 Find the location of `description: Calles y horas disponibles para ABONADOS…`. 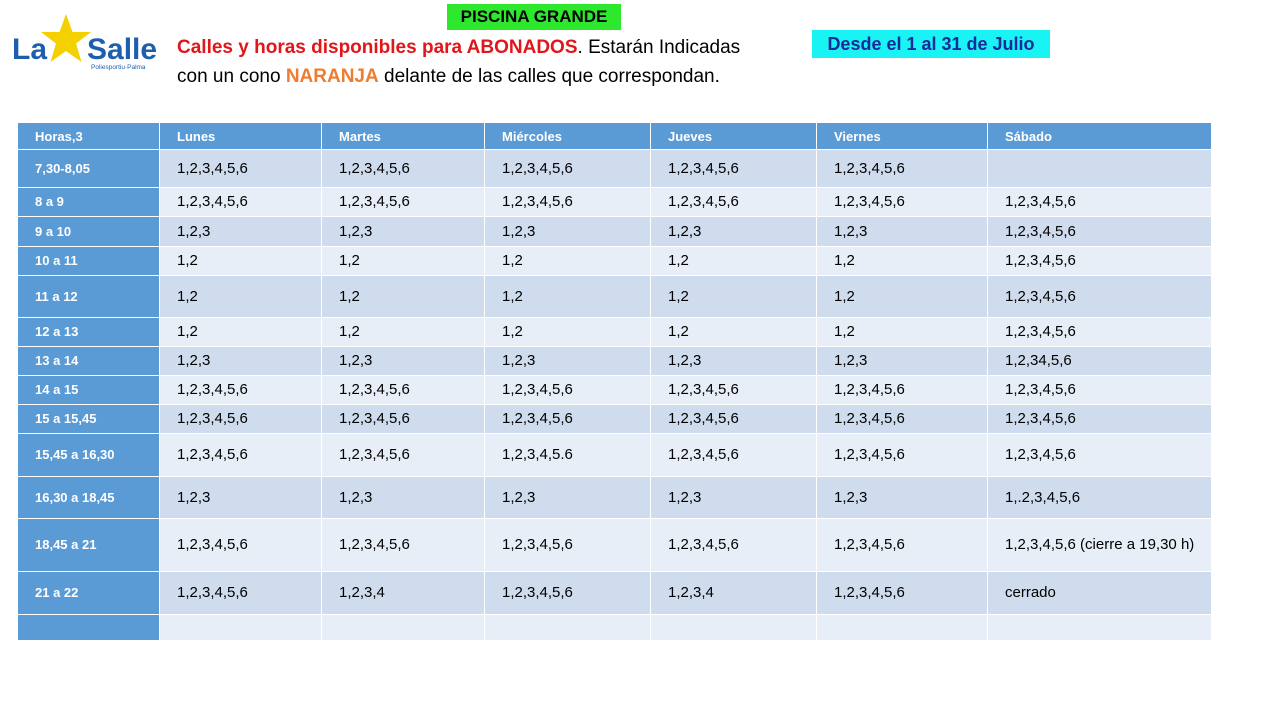

description: Calles y horas disponibles para ABONADOS… is located at coordinates (497, 62).